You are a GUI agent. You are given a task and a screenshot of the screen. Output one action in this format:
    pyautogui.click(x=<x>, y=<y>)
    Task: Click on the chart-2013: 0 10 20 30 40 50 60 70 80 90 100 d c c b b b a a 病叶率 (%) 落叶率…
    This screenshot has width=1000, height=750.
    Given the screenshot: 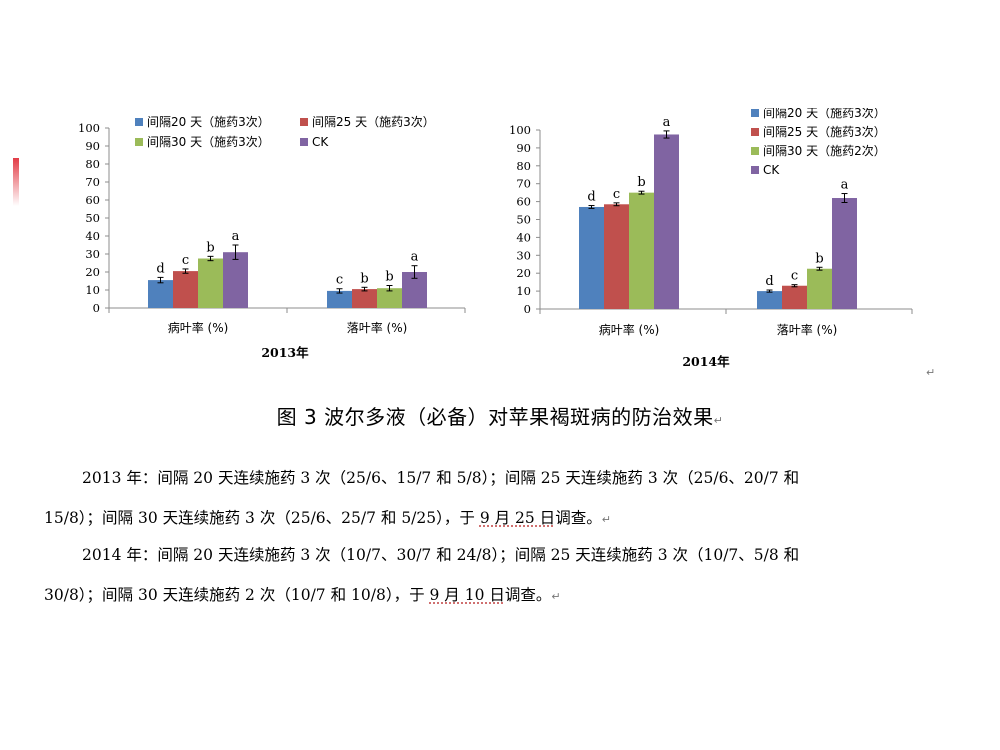 What is the action you would take?
    pyautogui.click(x=272, y=237)
    